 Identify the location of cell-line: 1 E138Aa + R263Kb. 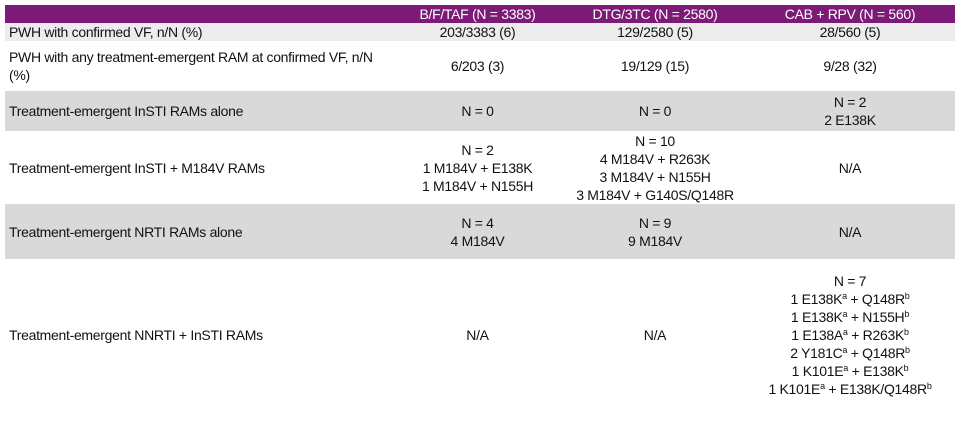
(850, 335).